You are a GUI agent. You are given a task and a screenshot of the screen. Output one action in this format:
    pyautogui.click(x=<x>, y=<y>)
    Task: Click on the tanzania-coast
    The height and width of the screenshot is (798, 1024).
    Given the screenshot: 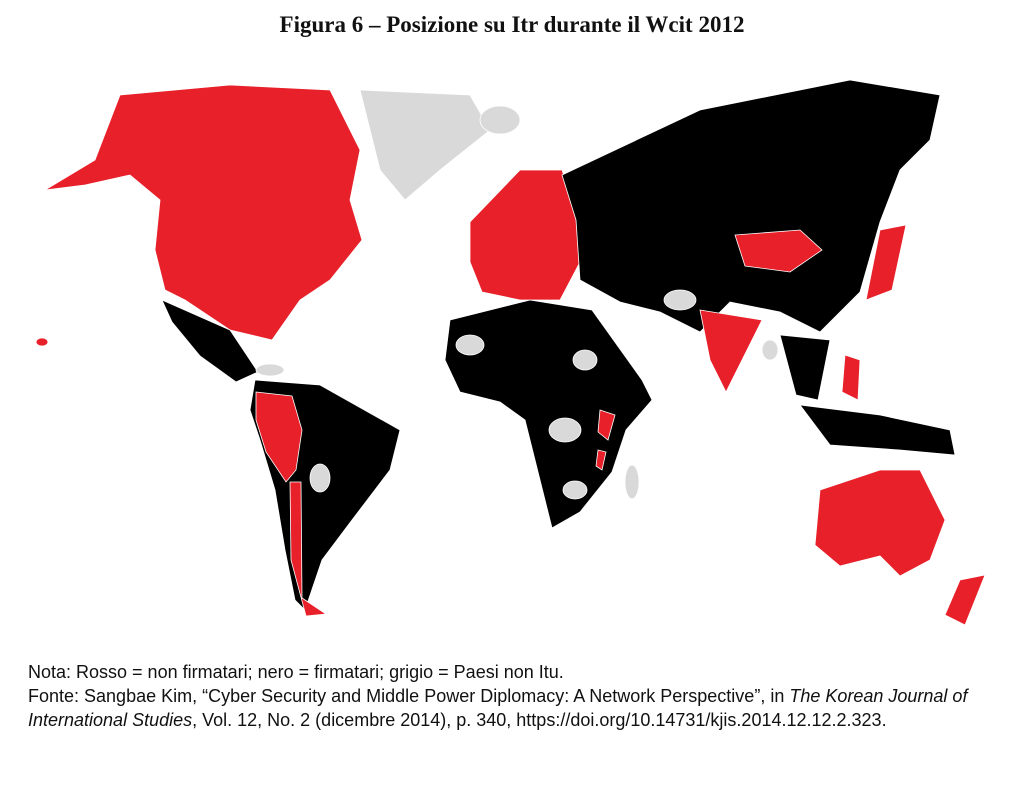 What is the action you would take?
    pyautogui.click(x=601, y=460)
    